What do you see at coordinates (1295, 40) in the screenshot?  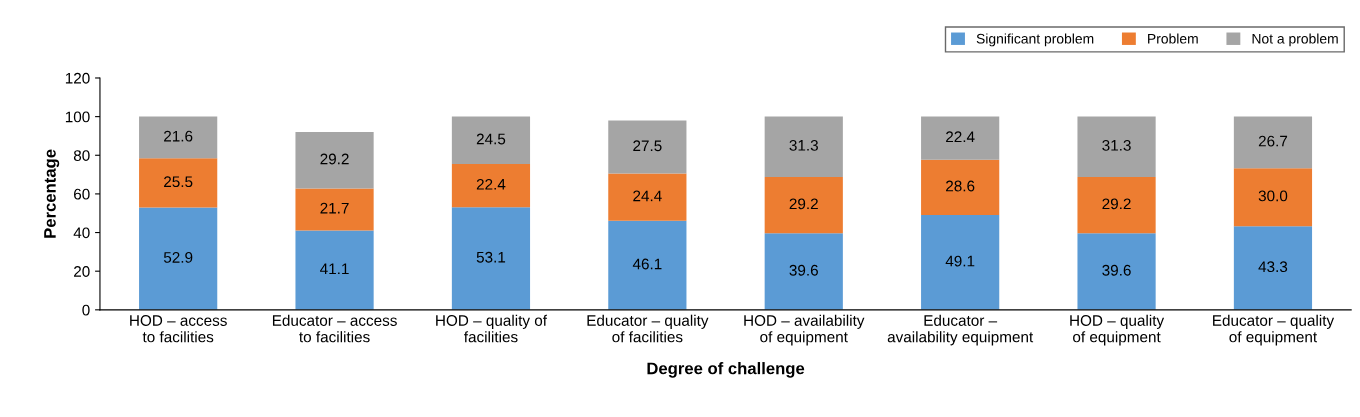 I see `legend-label: Not a problem` at bounding box center [1295, 40].